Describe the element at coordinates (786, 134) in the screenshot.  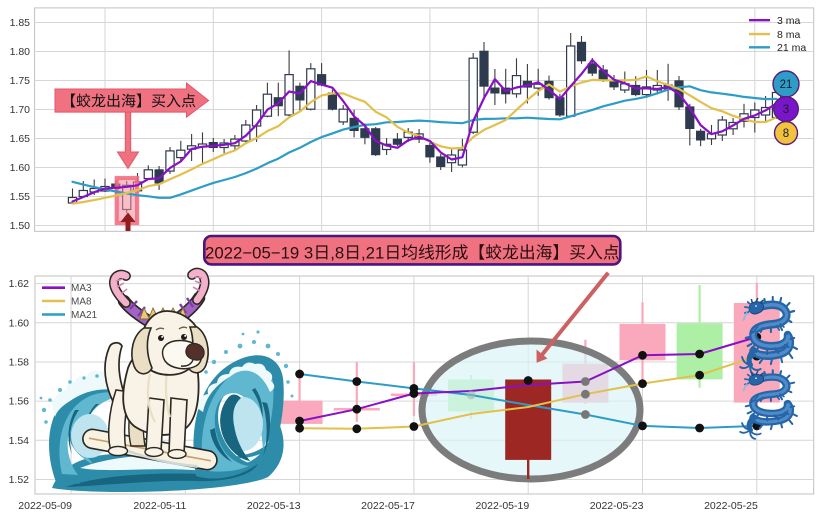
I see `svg-text: 8` at that location.